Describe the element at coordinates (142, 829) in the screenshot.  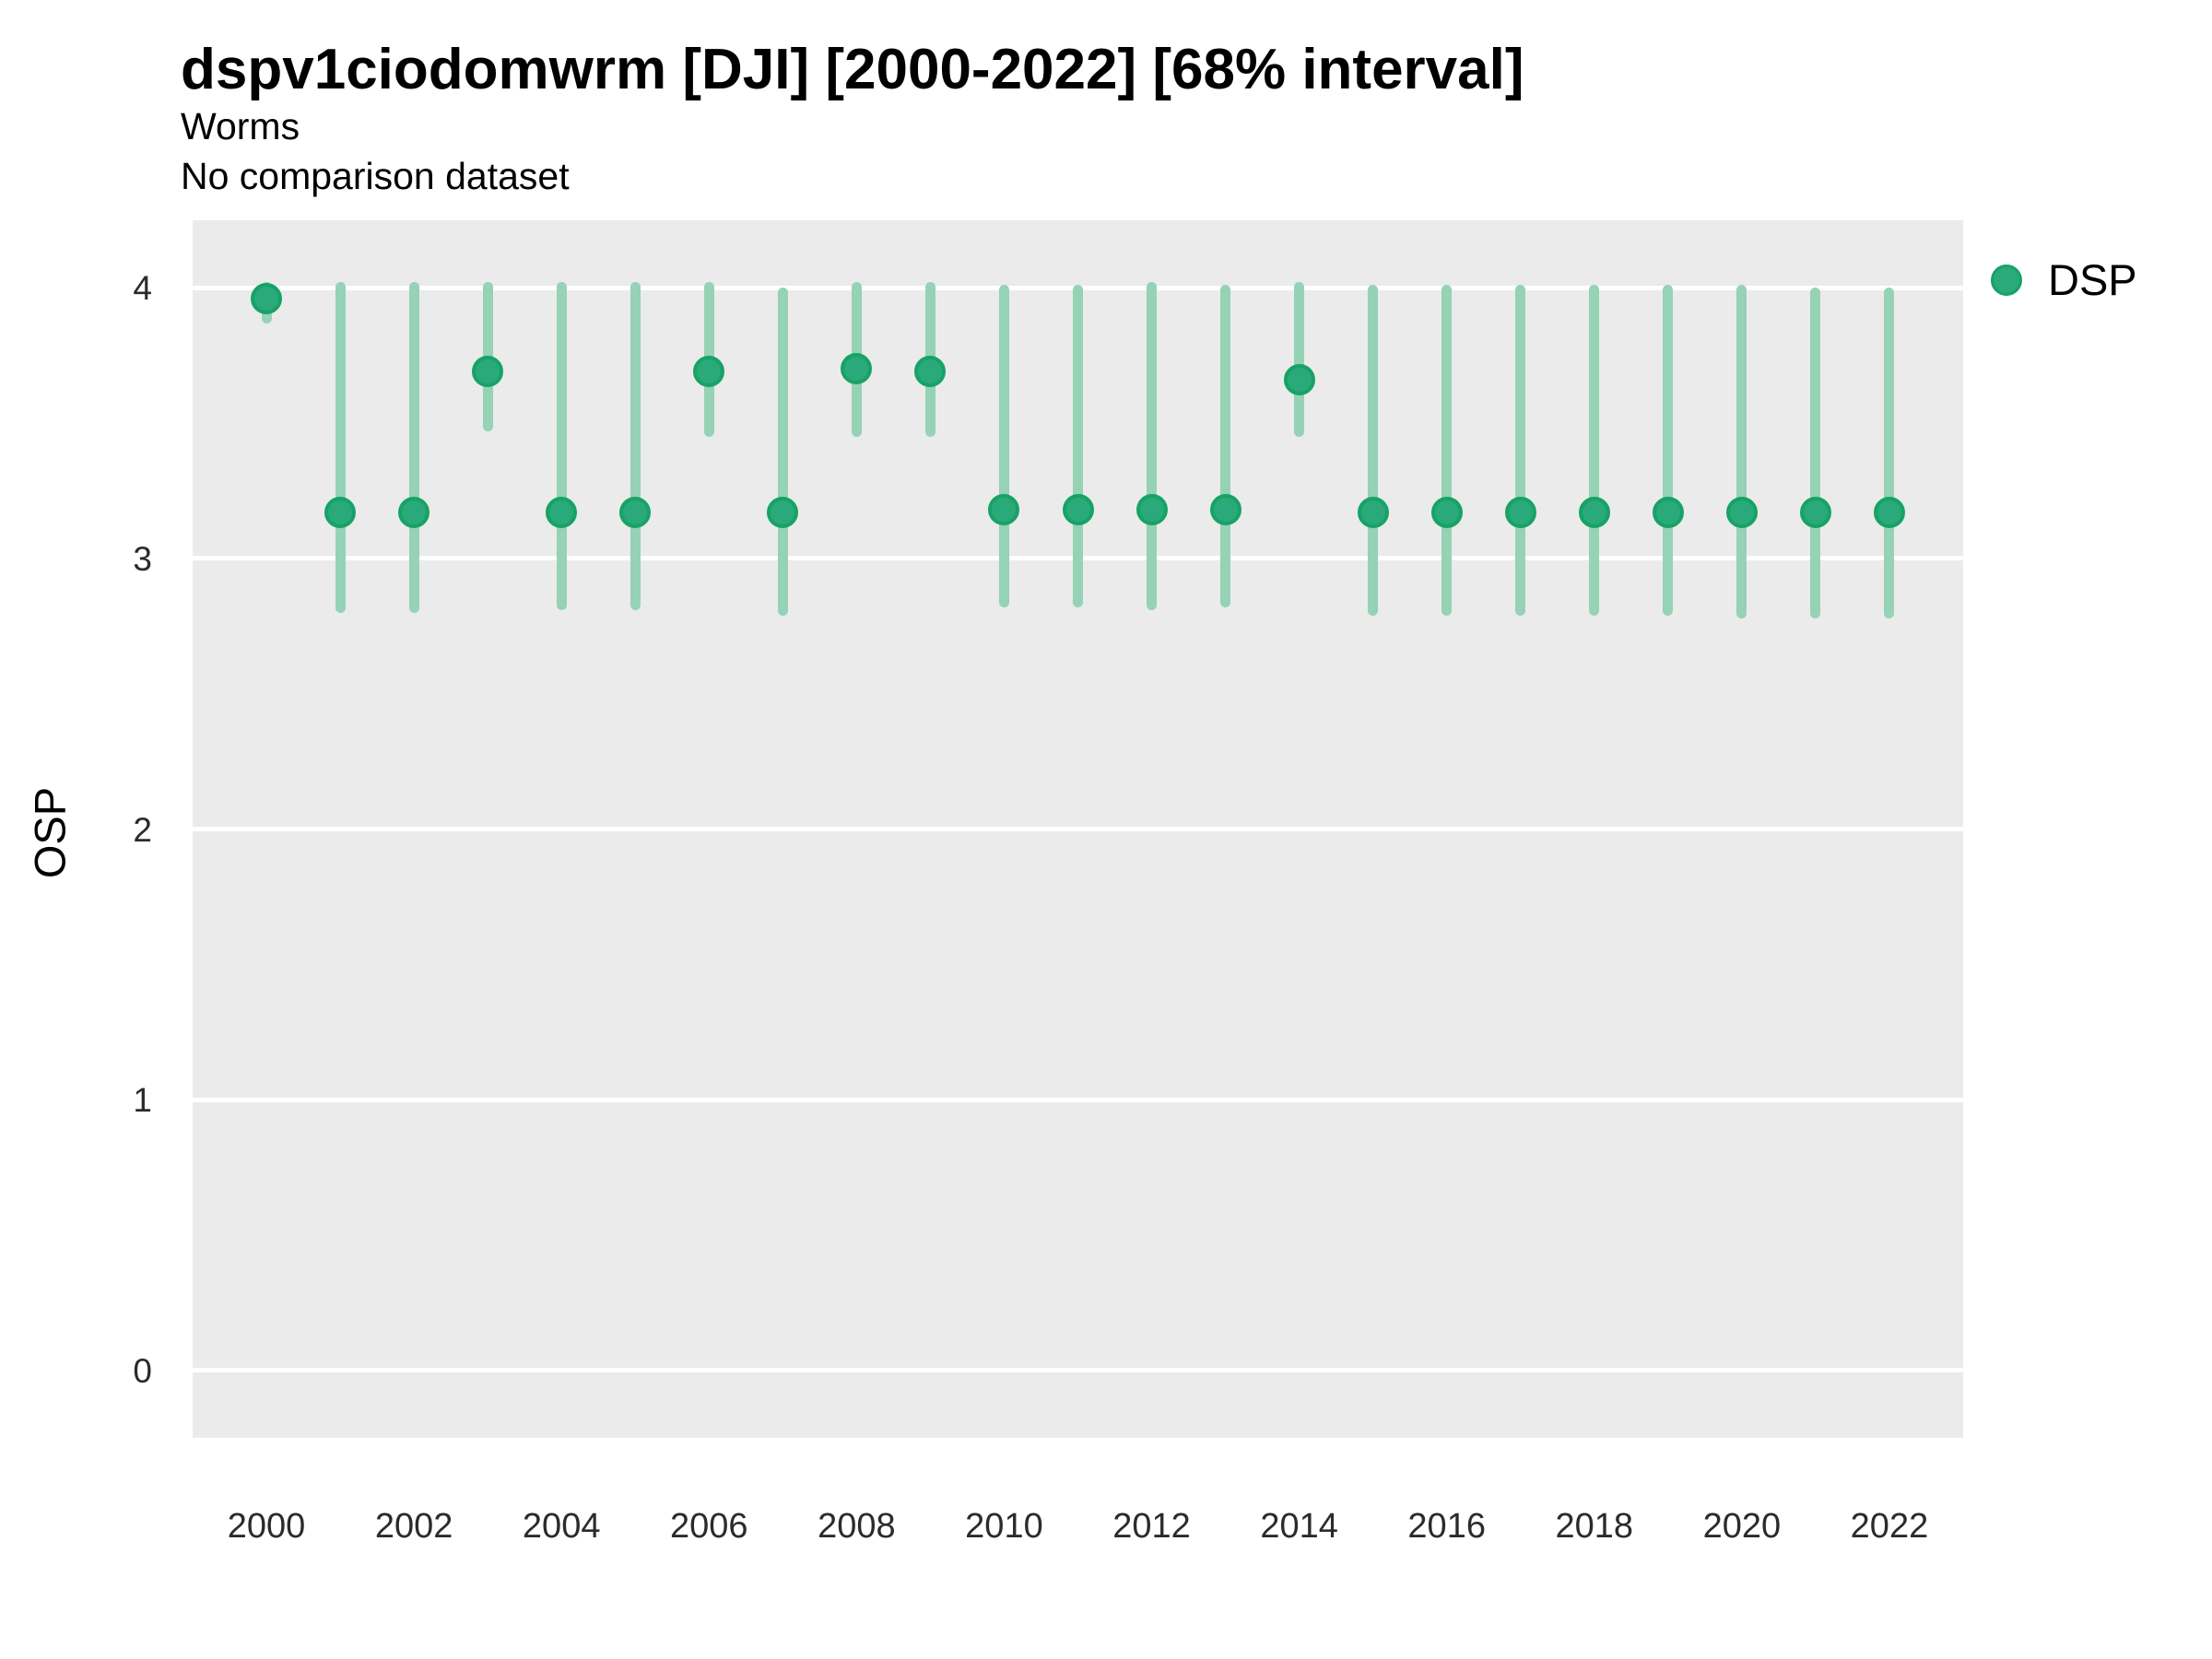
I see `y-tick-label: 2` at that location.